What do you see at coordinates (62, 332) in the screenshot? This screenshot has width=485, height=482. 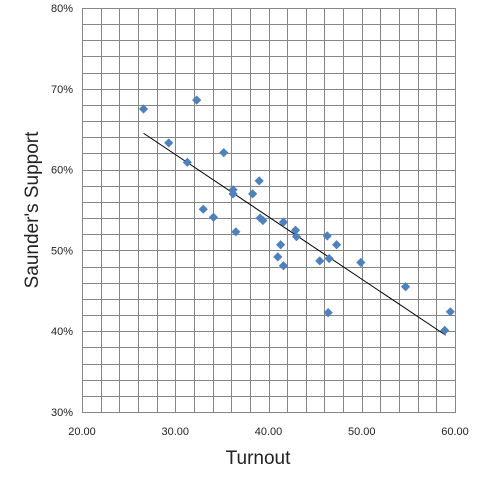 I see `y-tick-label: 40%` at bounding box center [62, 332].